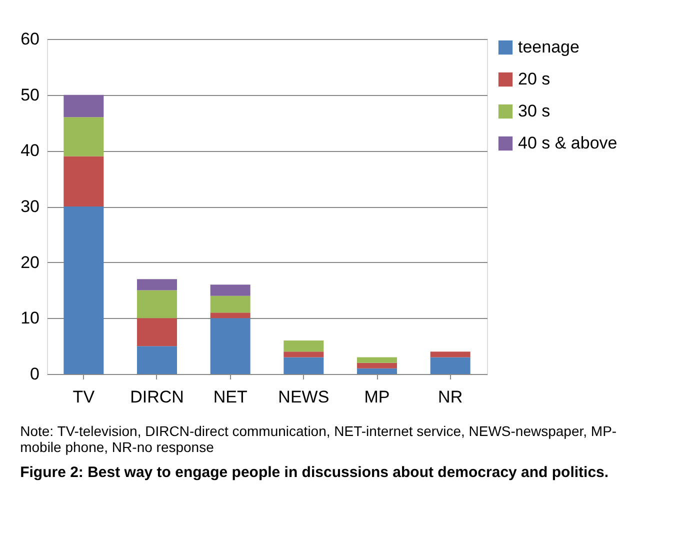 The image size is (681, 549). What do you see at coordinates (314, 472) in the screenshot?
I see `text: Figure 2: Best way to engage people in discussions about democracy and politics.` at bounding box center [314, 472].